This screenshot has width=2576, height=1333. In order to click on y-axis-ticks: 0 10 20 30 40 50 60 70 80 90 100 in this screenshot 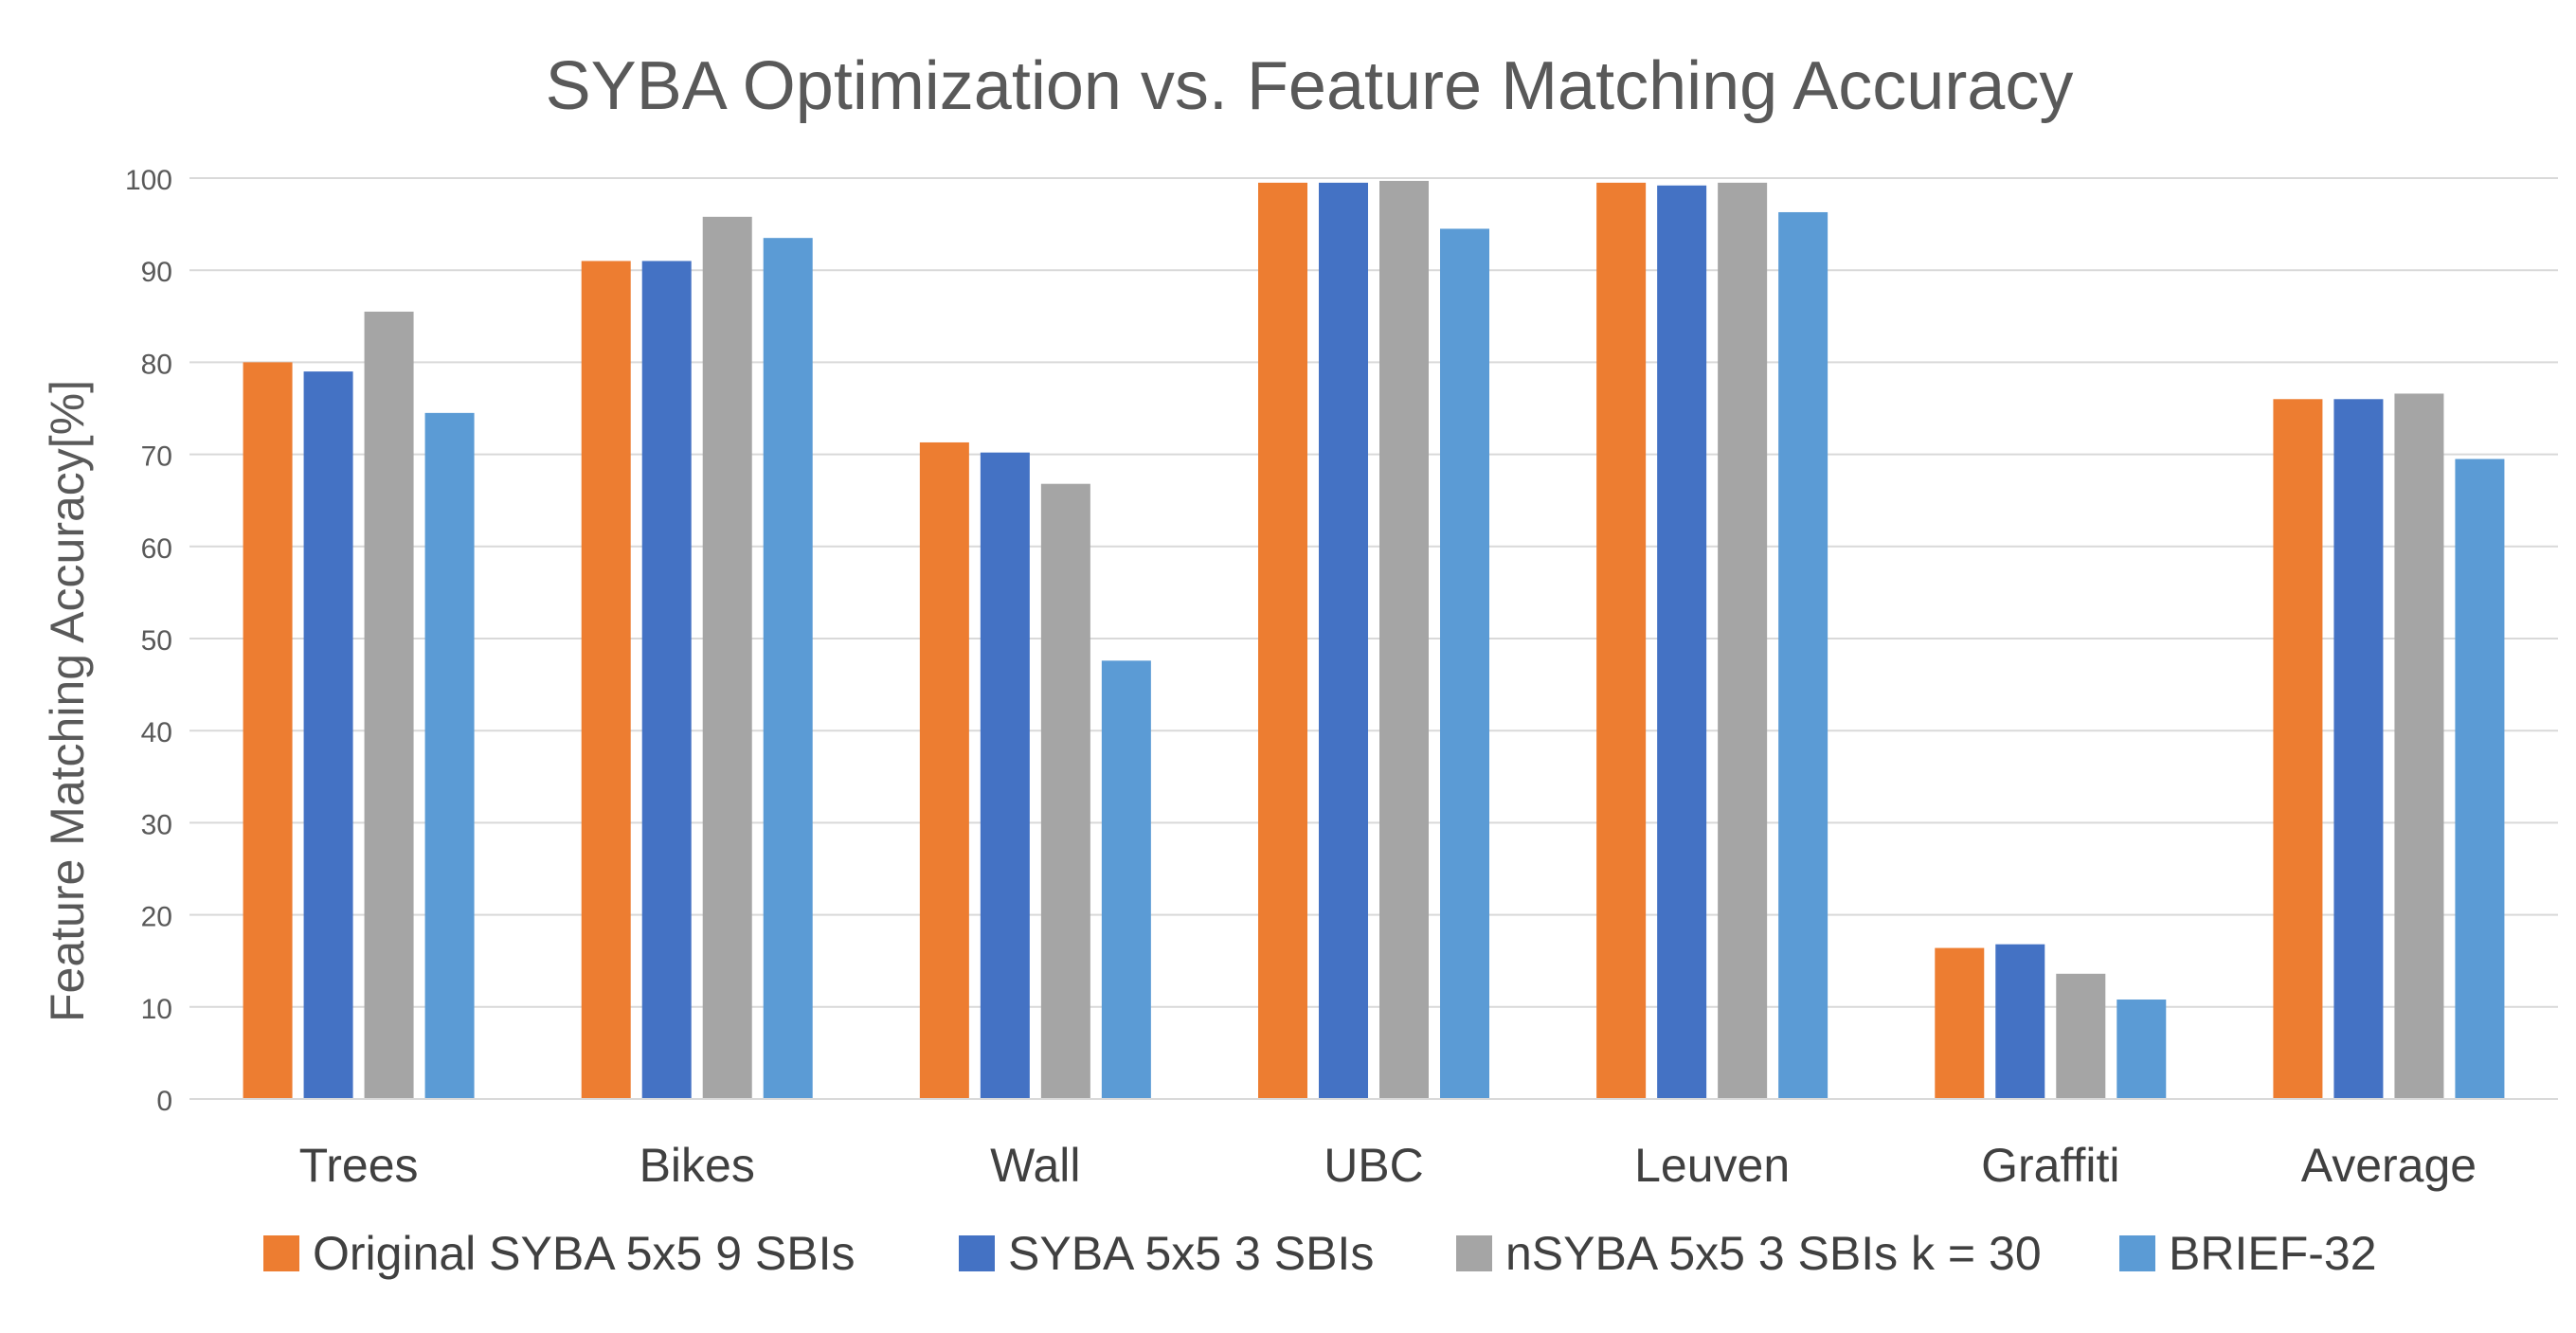, I will do `click(148, 641)`.